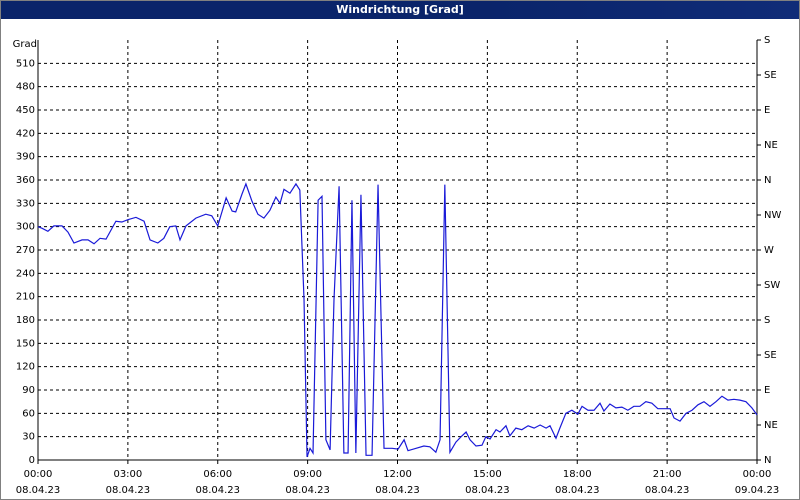 The width and height of the screenshot is (800, 500). Describe the element at coordinates (25, 133) in the screenshot. I see `y-tick-label: 420` at that location.